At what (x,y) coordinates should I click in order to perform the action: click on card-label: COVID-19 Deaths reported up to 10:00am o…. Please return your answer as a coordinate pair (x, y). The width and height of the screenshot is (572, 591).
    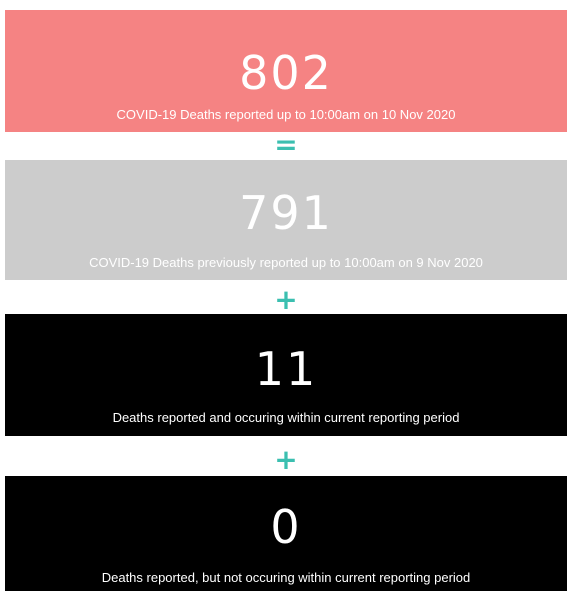
    Looking at the image, I should click on (286, 114).